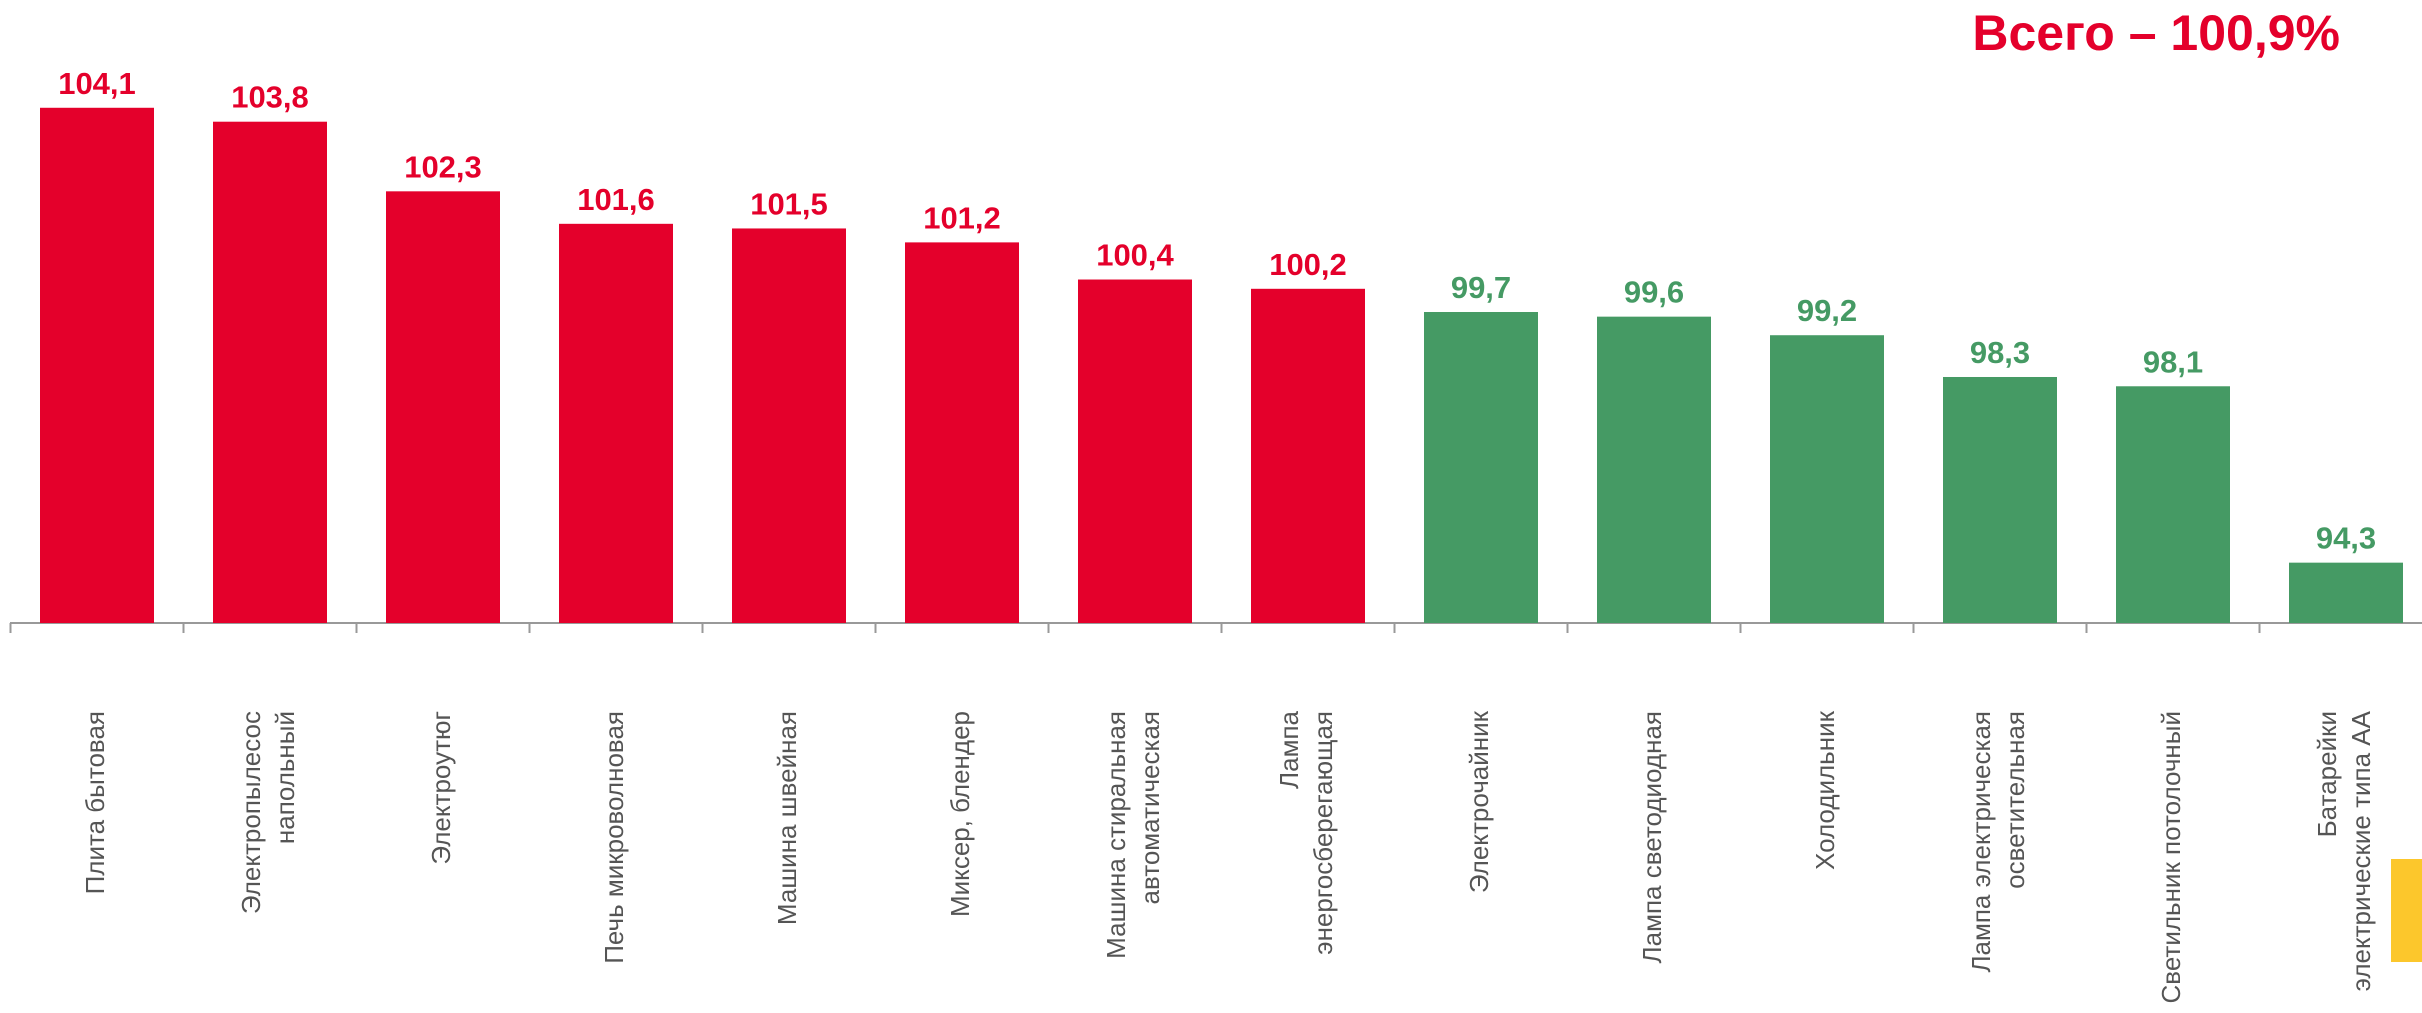  What do you see at coordinates (2327, 774) in the screenshot?
I see `x-tick-label: Батарейки` at bounding box center [2327, 774].